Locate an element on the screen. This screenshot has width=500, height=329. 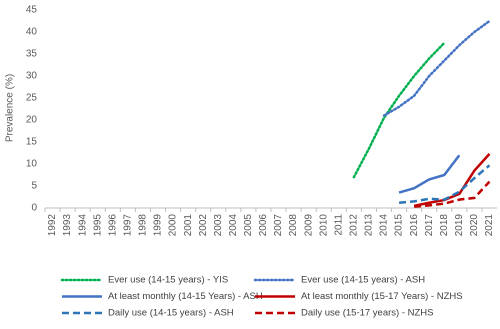
y-tick-label: 5 is located at coordinates (34, 186).